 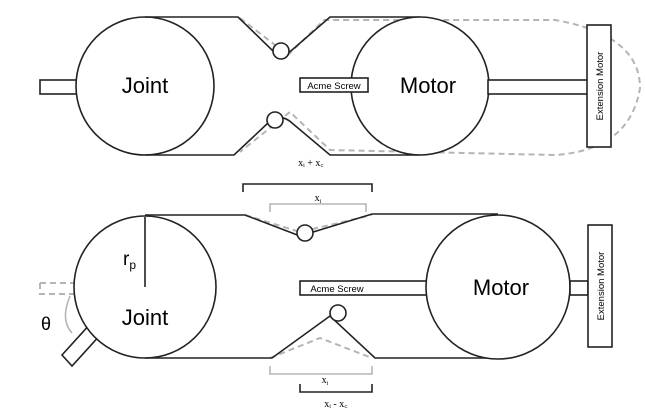 I want to click on bottom-top-inner-brace, so click(x=318, y=207).